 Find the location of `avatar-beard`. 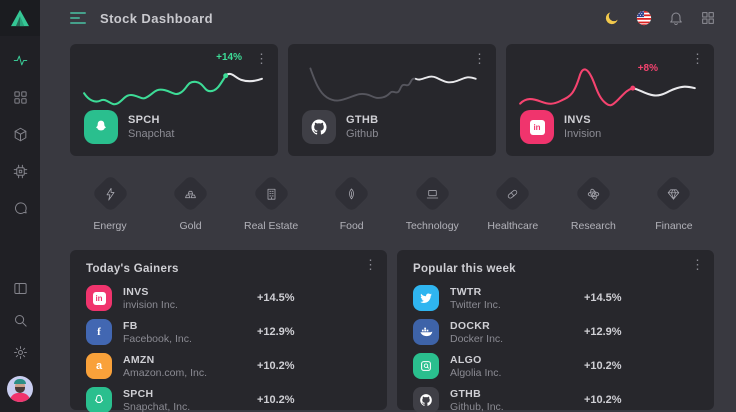

avatar-beard is located at coordinates (20, 390).